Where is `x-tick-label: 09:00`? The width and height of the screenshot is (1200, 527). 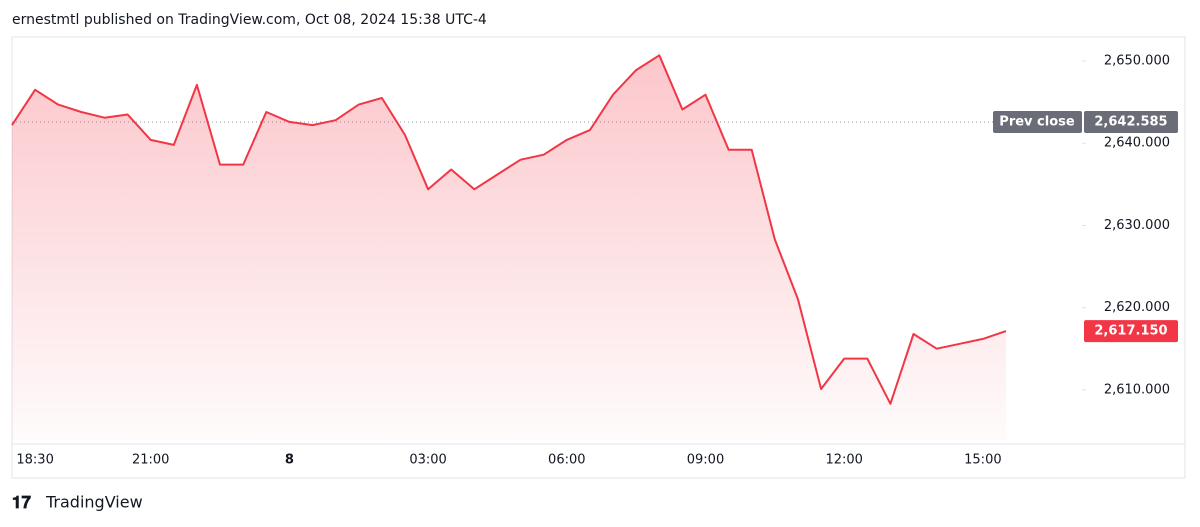
x-tick-label: 09:00 is located at coordinates (705, 460).